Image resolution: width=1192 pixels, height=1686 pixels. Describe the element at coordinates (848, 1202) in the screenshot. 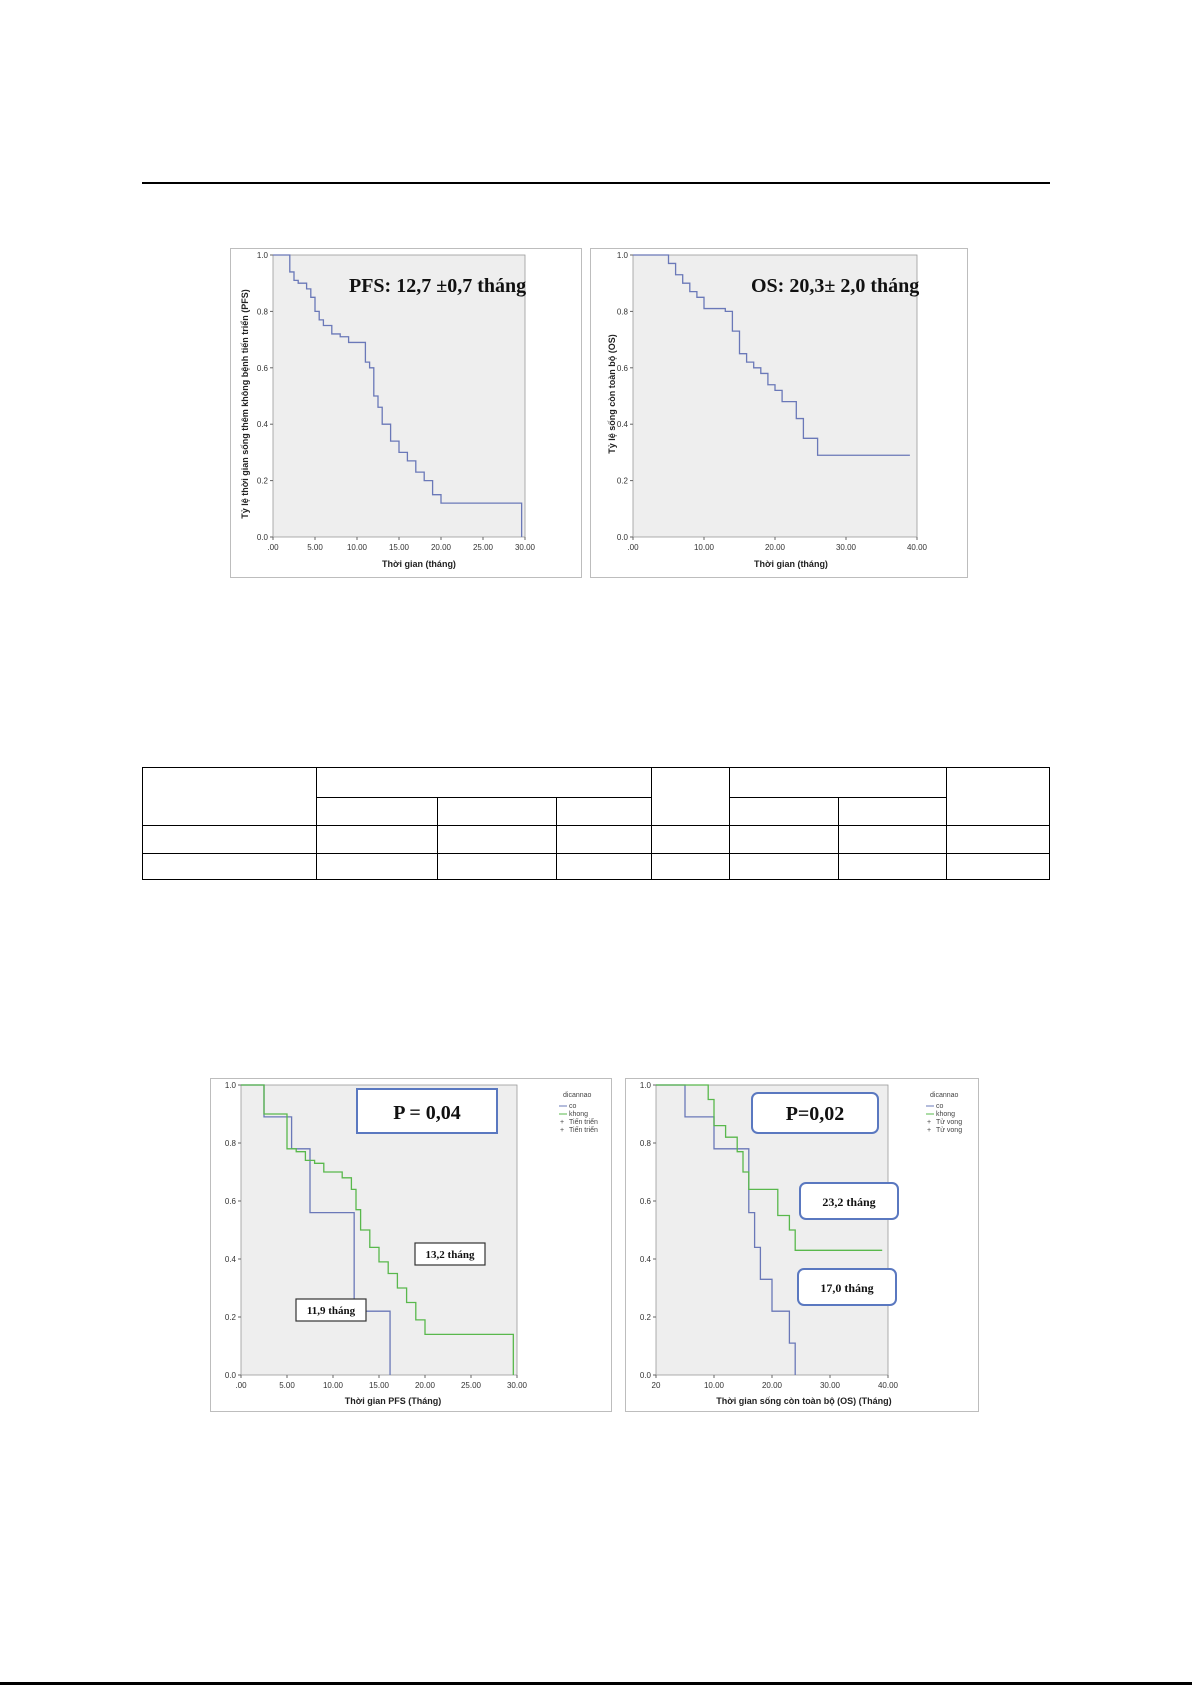

I see `median-label-green: 23,2 tháng` at that location.